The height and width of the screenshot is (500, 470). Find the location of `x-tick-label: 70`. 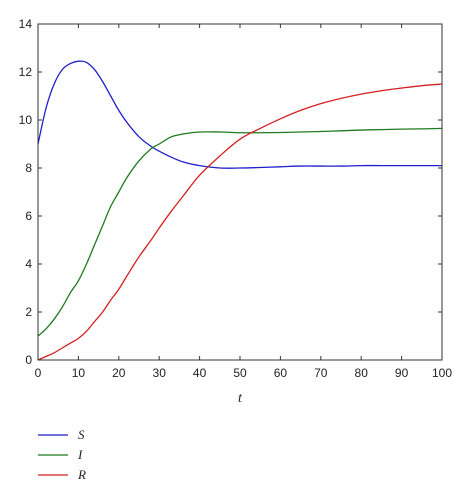

x-tick-label: 70 is located at coordinates (321, 373).